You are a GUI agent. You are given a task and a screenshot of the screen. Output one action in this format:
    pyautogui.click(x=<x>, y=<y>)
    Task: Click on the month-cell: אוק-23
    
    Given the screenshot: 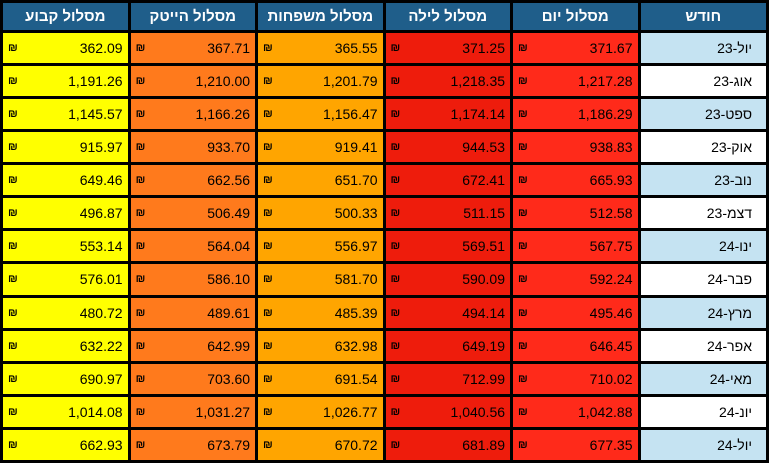 What is the action you would take?
    pyautogui.click(x=703, y=147)
    